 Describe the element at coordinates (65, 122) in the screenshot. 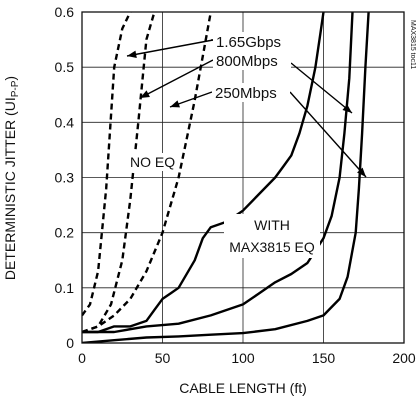

I see `y-tick-label: 0.4` at that location.